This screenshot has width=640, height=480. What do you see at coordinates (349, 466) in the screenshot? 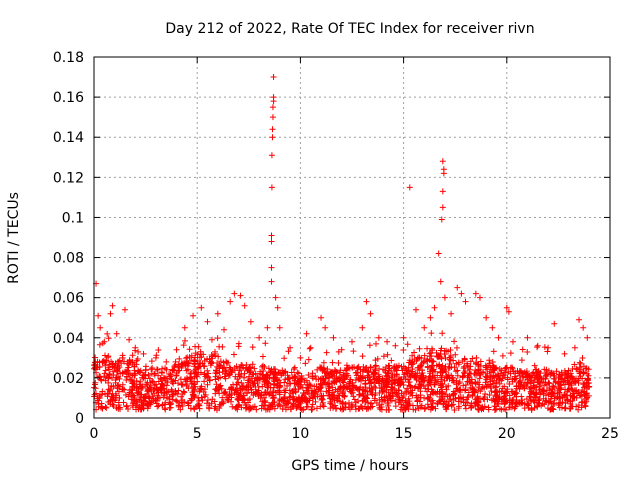
I see `x-axis-label: GPS time / hours` at bounding box center [349, 466].